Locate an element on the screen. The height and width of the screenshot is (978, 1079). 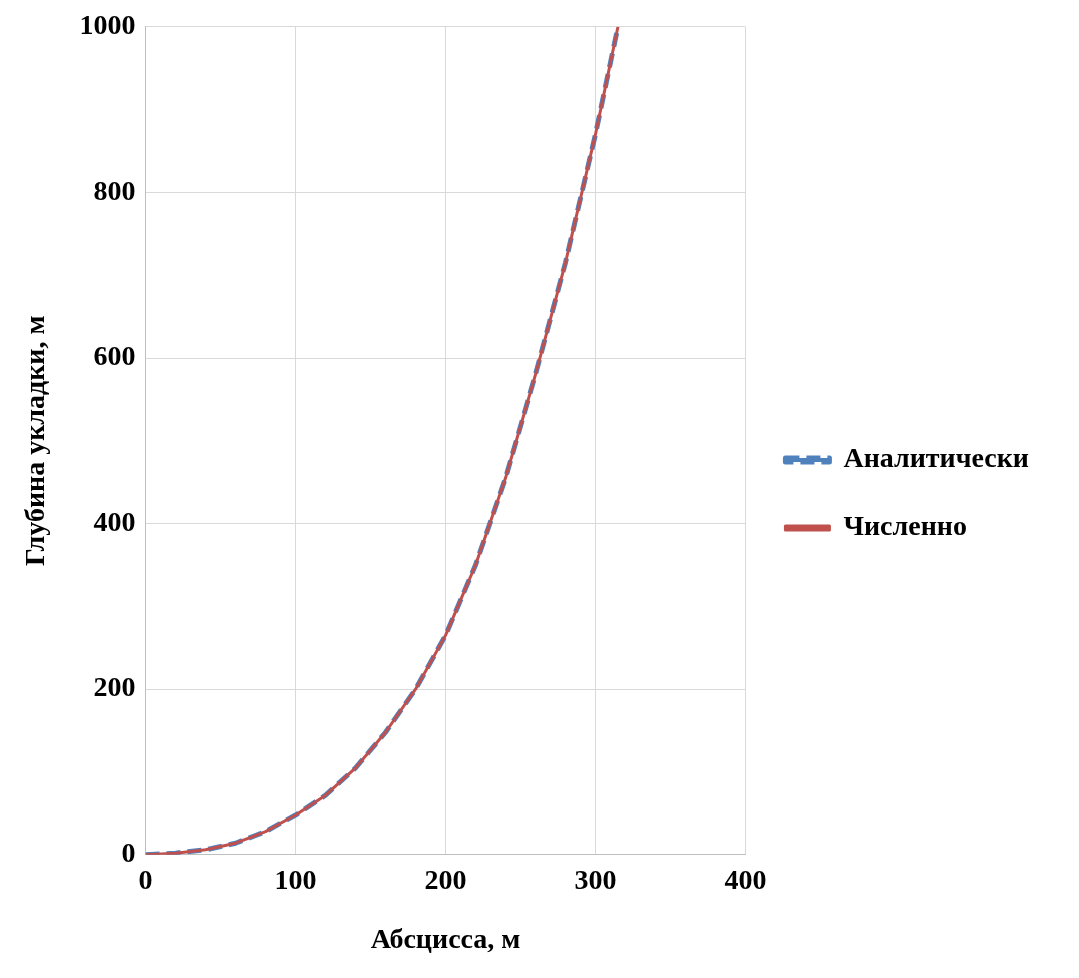
y-tick-label: 0 is located at coordinates (128, 853).